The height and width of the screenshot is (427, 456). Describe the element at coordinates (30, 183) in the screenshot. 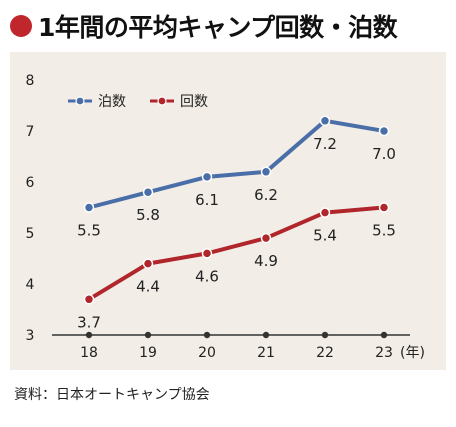

I see `y-tick-label: 6` at that location.